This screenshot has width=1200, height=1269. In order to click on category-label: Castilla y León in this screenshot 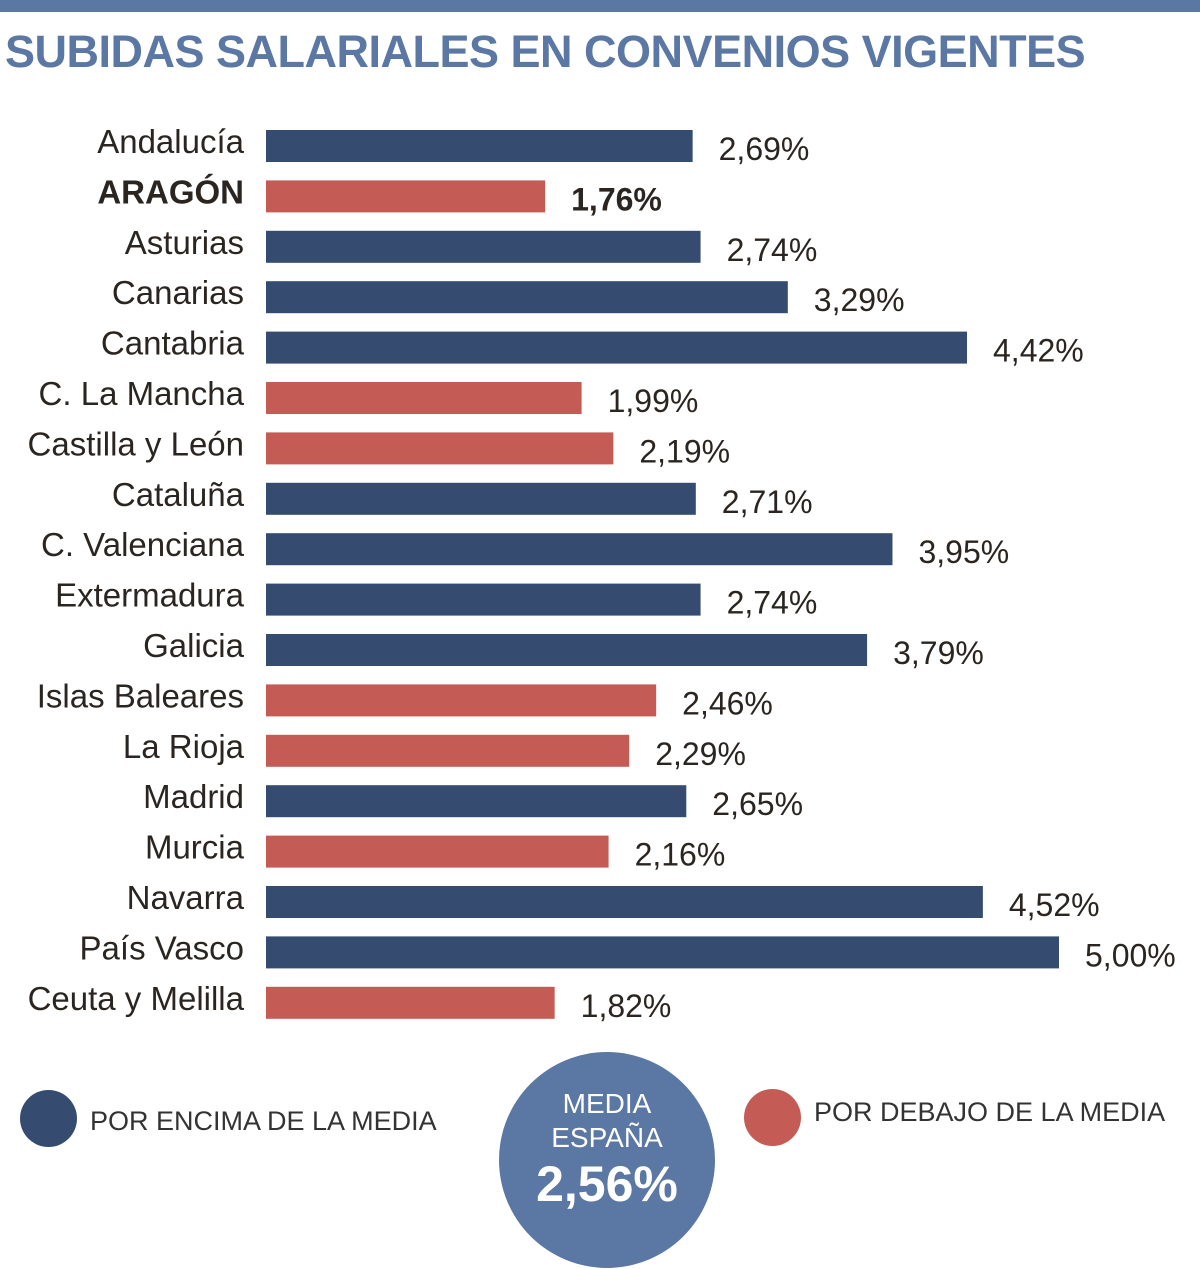, I will do `click(136, 443)`.